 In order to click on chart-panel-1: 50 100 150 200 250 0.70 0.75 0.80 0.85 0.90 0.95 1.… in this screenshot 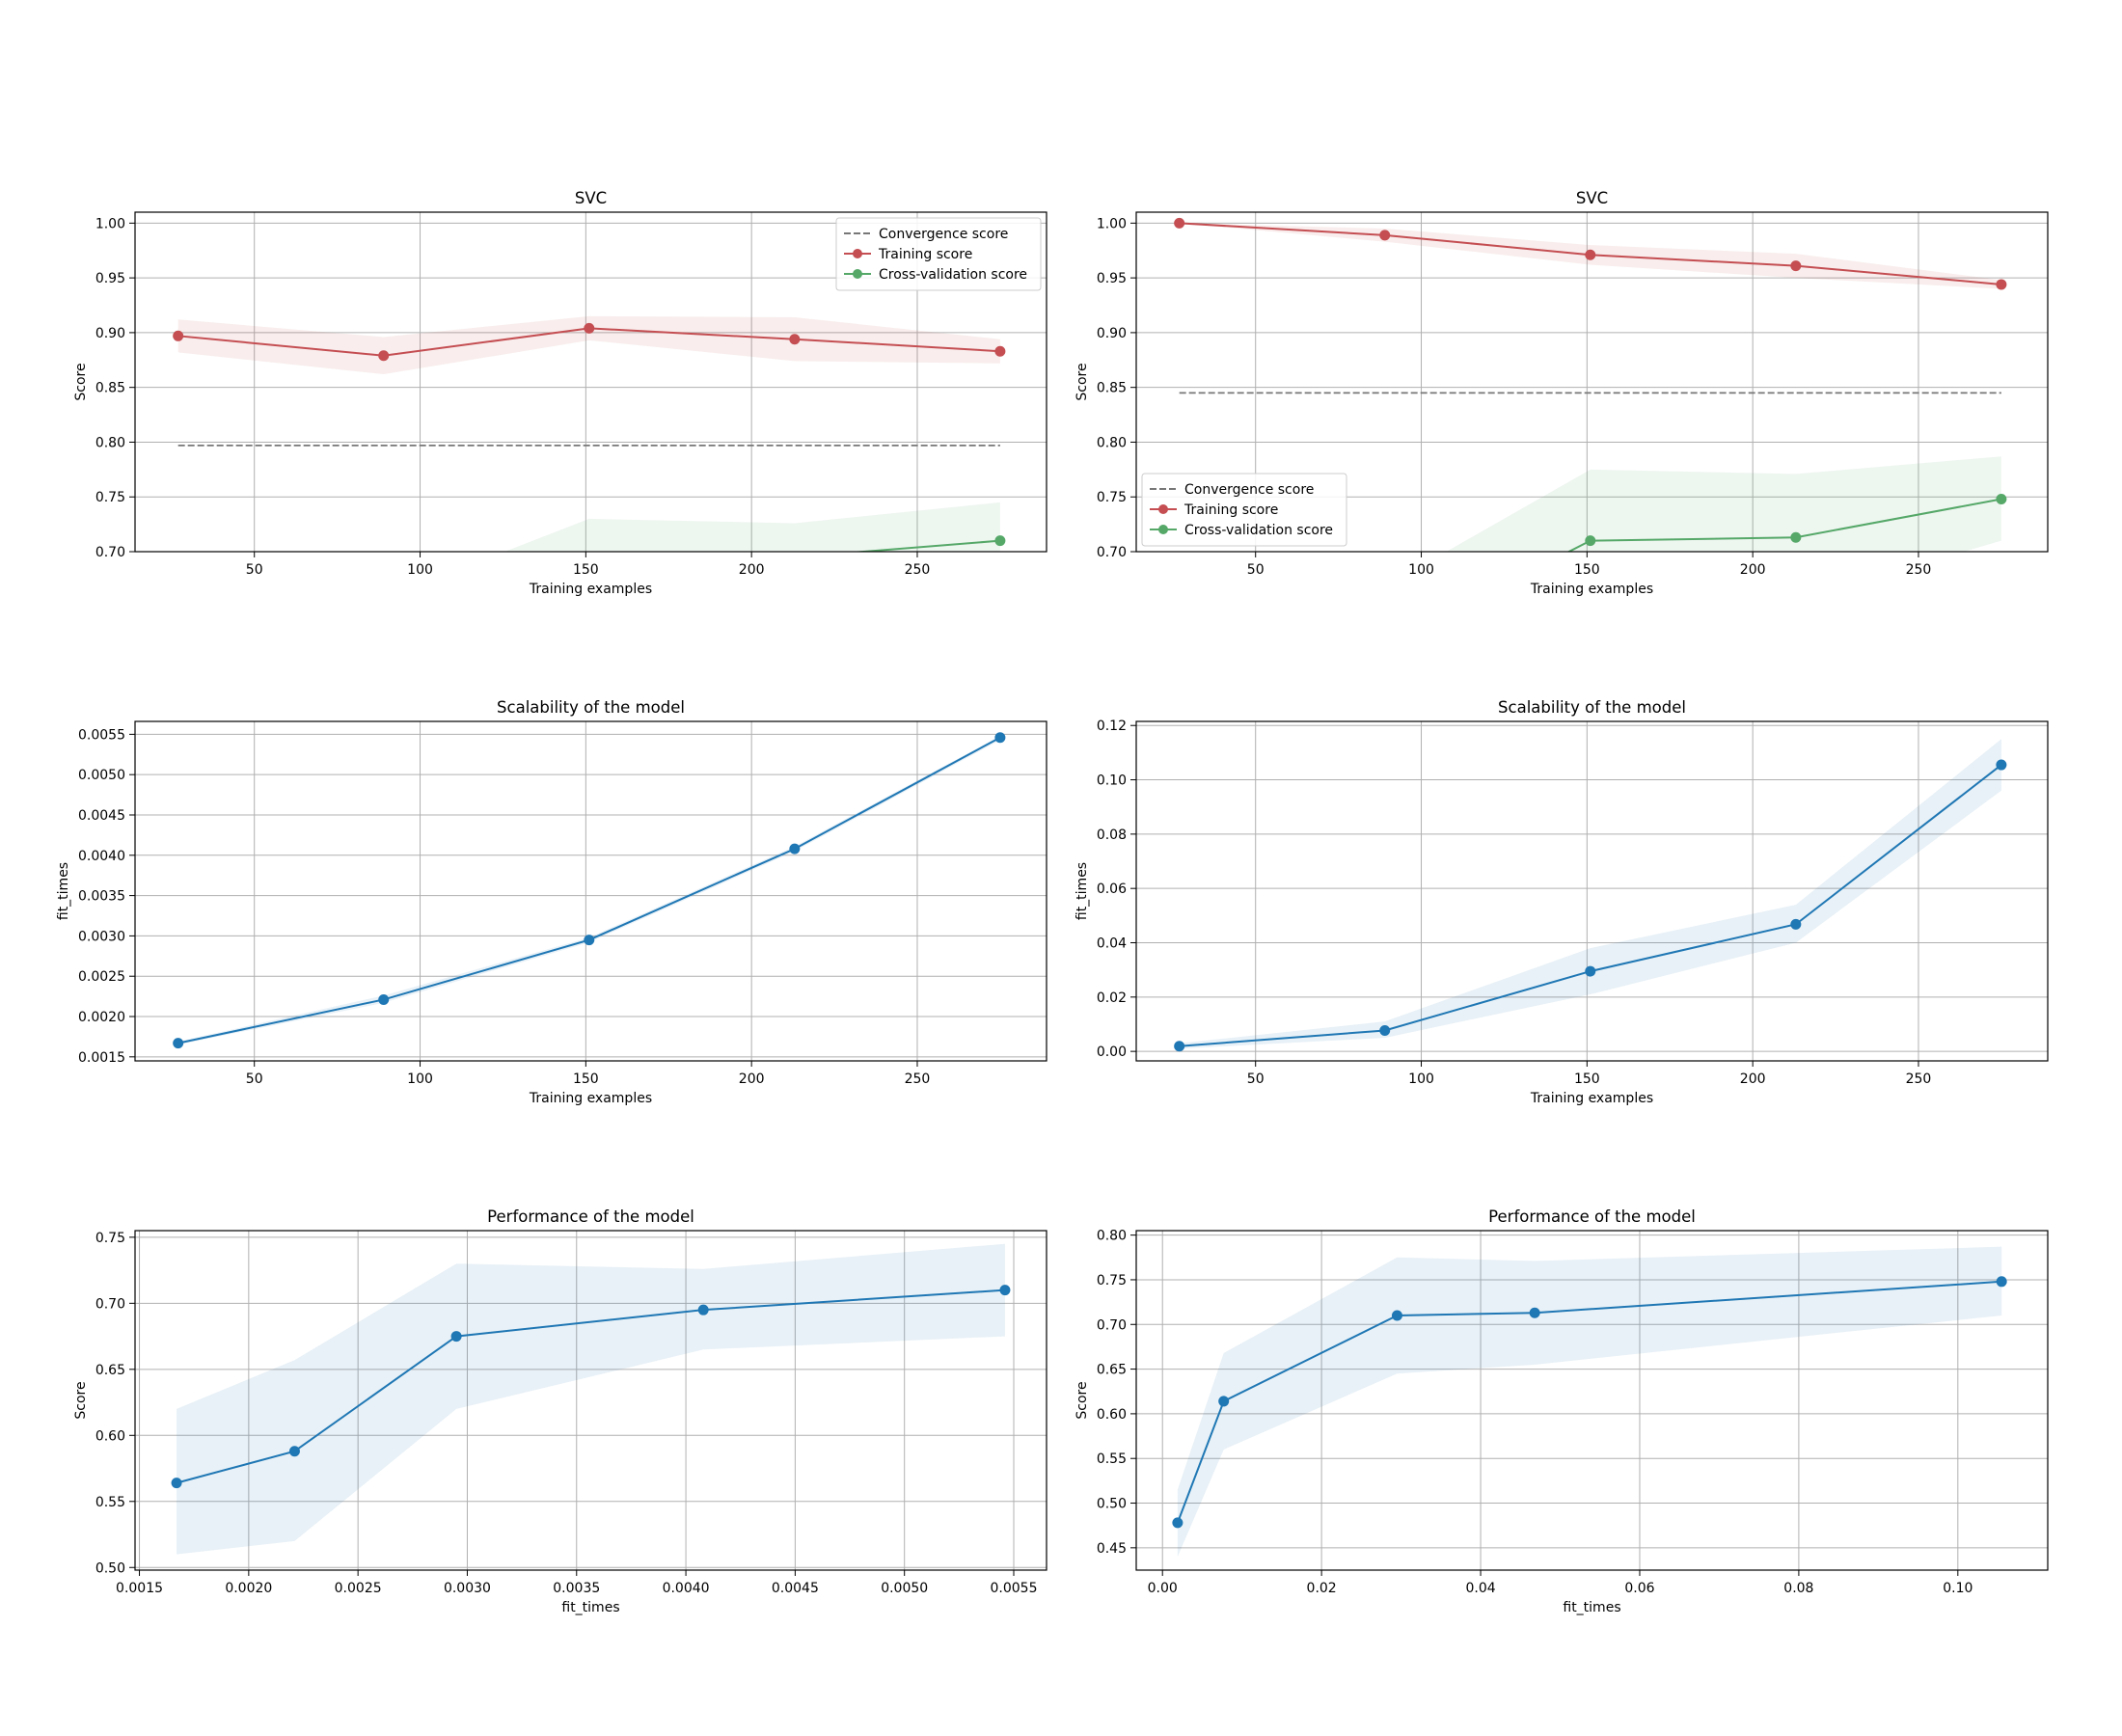, I will do `click(560, 447)`.